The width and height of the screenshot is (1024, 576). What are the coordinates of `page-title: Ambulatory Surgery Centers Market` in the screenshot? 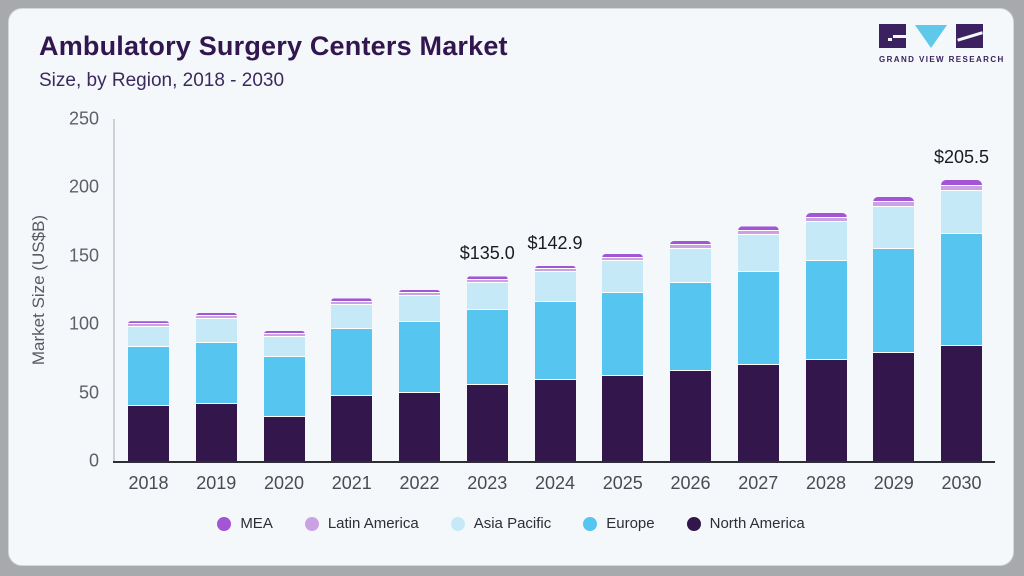 It's located at (273, 46).